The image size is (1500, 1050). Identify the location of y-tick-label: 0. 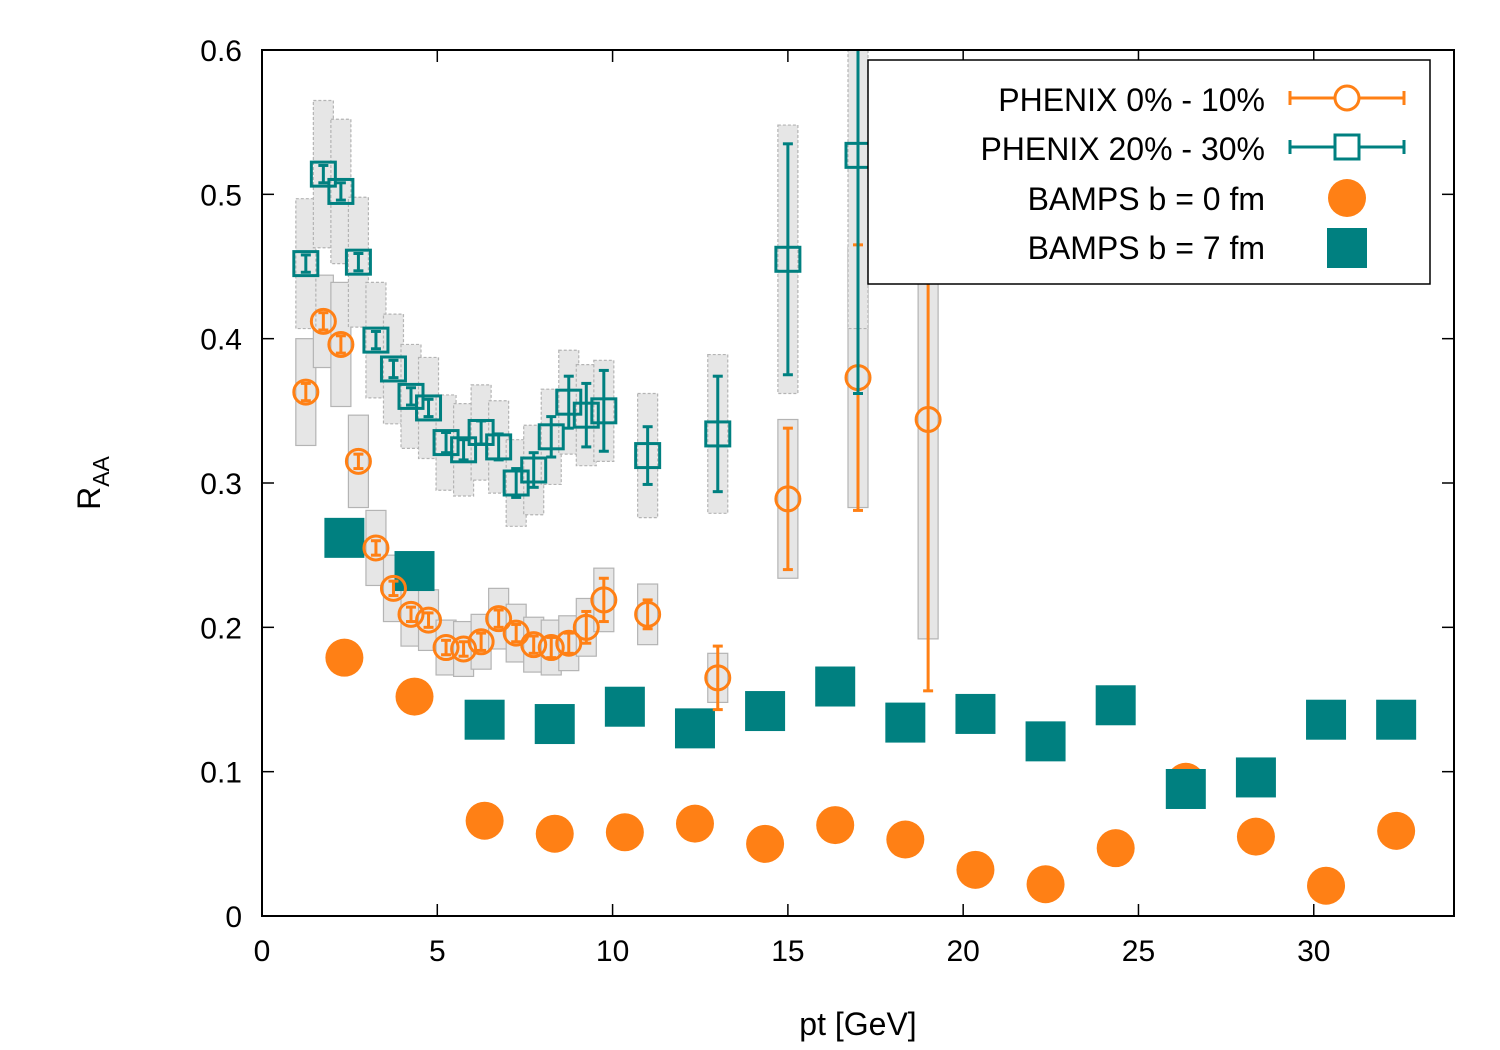
(233, 917).